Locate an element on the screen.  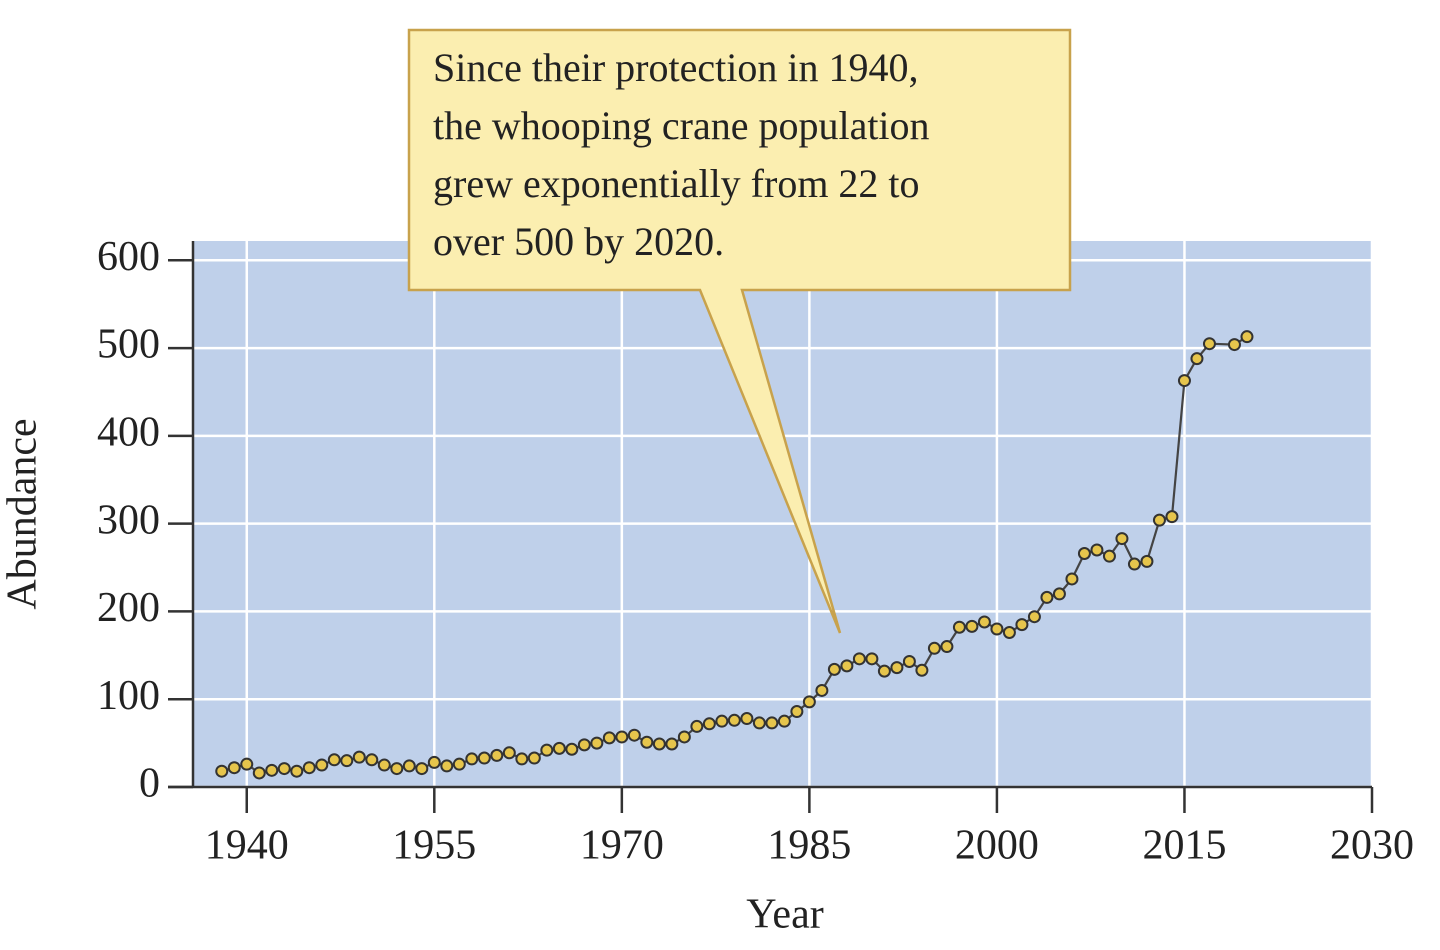
y-tick-label: 600 is located at coordinates (128, 257).